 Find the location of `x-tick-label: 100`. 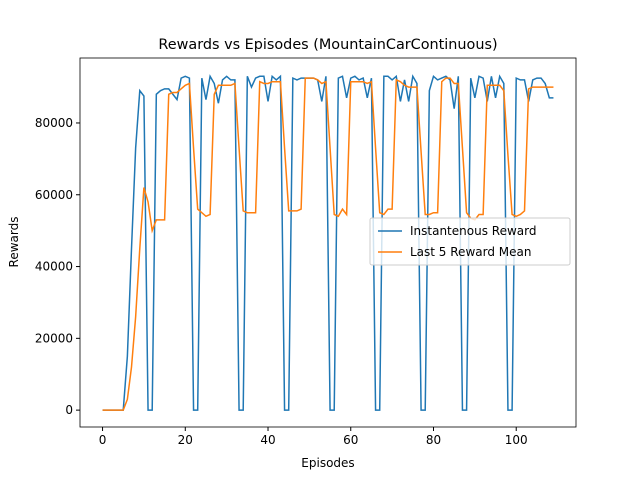

x-tick-label: 100 is located at coordinates (516, 440).